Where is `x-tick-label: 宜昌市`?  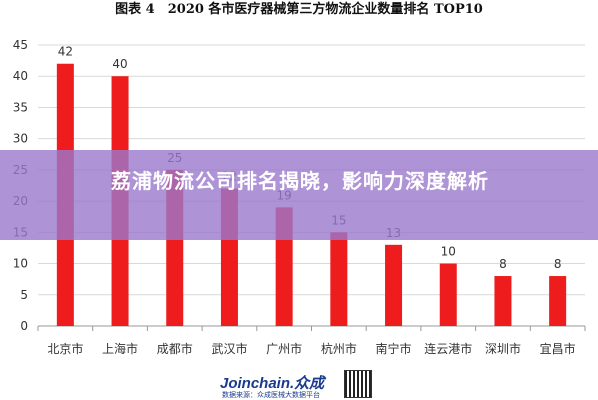
x-tick-label: 宜昌市 is located at coordinates (558, 348).